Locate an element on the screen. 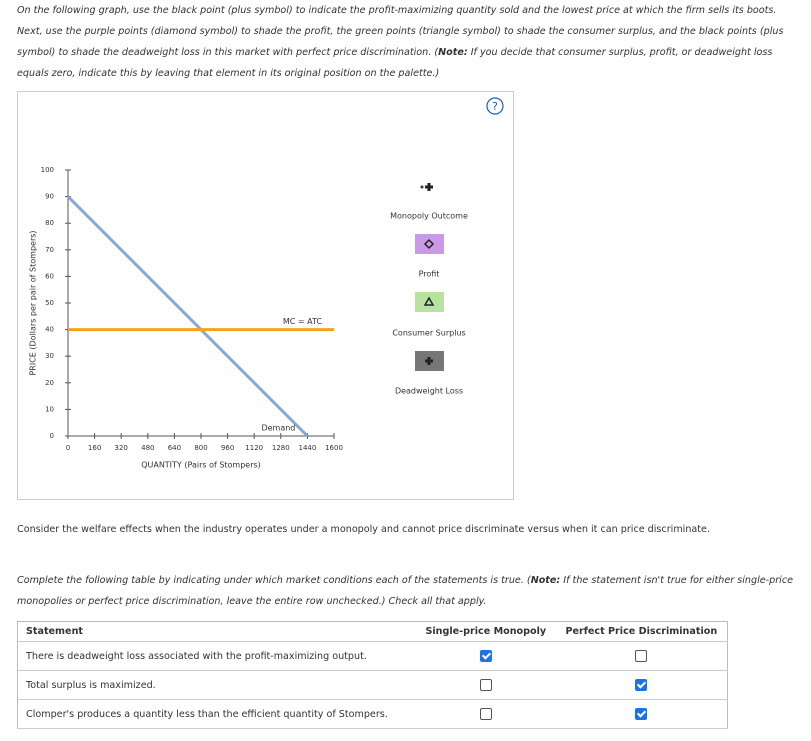  help-icon: ? is located at coordinates (495, 106).